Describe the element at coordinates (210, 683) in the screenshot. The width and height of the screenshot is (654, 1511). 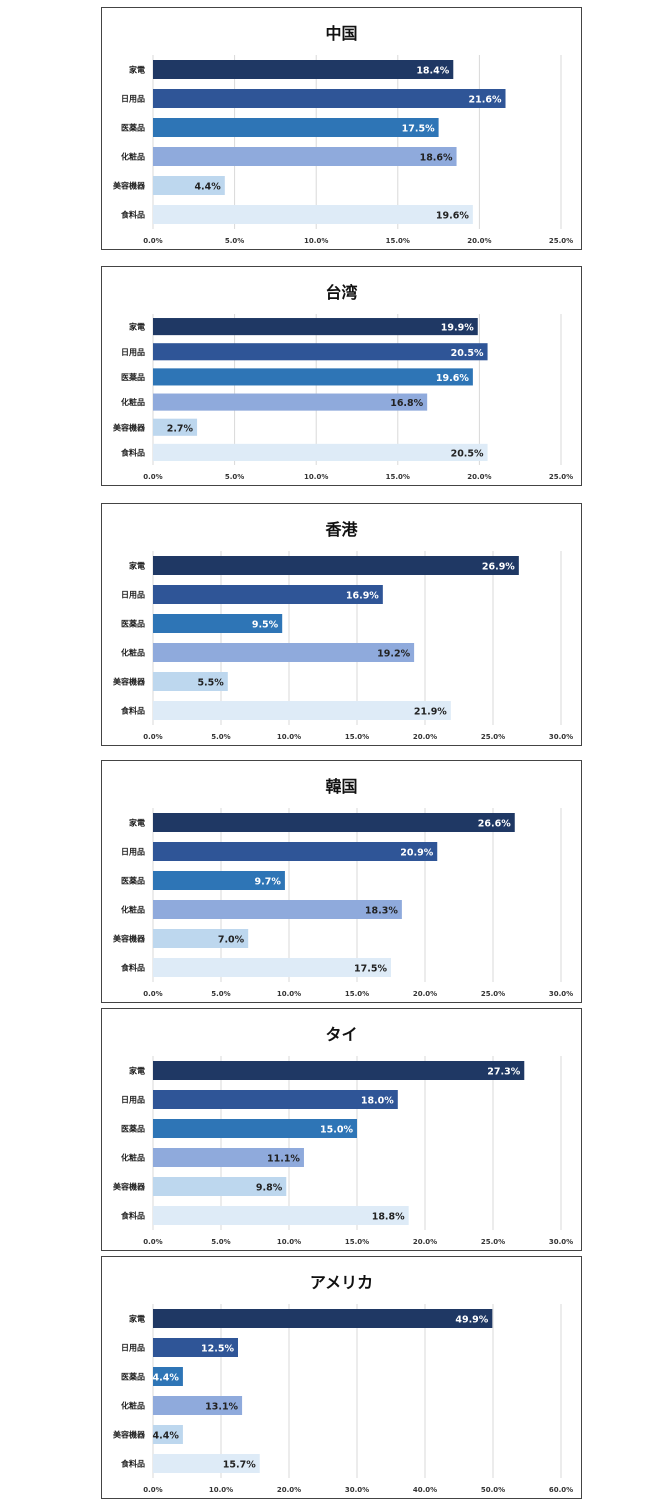
I see `data-label: 5.5%` at that location.